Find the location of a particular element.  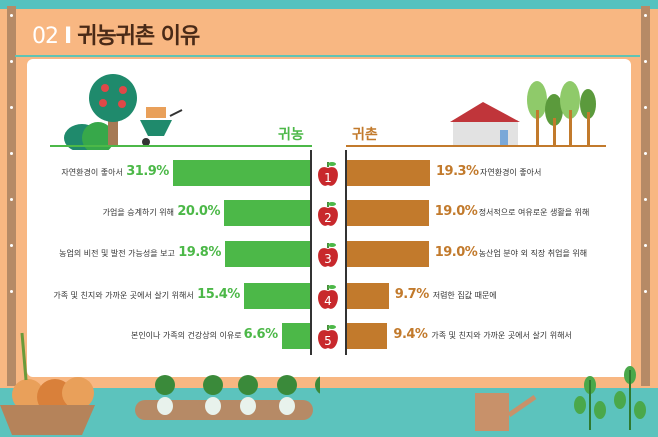

apple-tree-wheelbarrow-illustration is located at coordinates (123, 112).